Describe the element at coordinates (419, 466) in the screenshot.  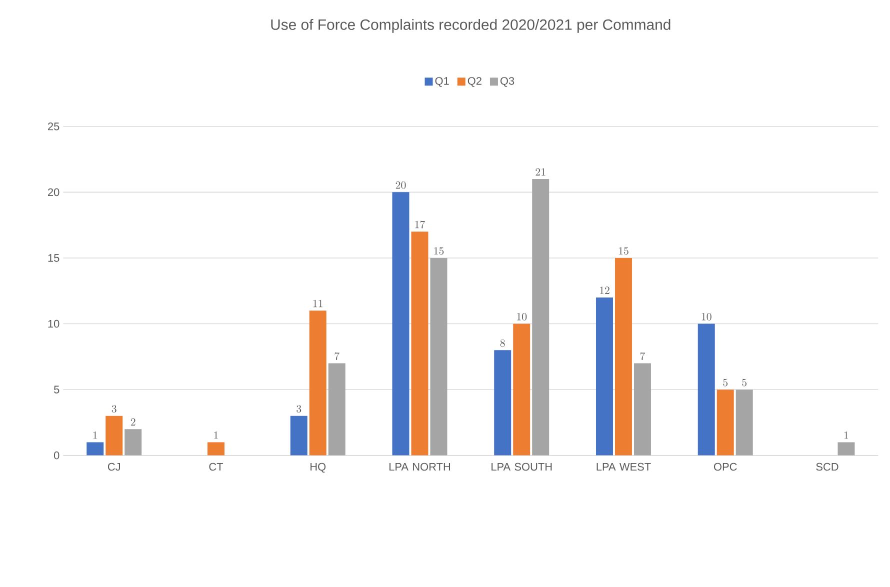
I see `x-tick-label: LPA NORTH` at that location.